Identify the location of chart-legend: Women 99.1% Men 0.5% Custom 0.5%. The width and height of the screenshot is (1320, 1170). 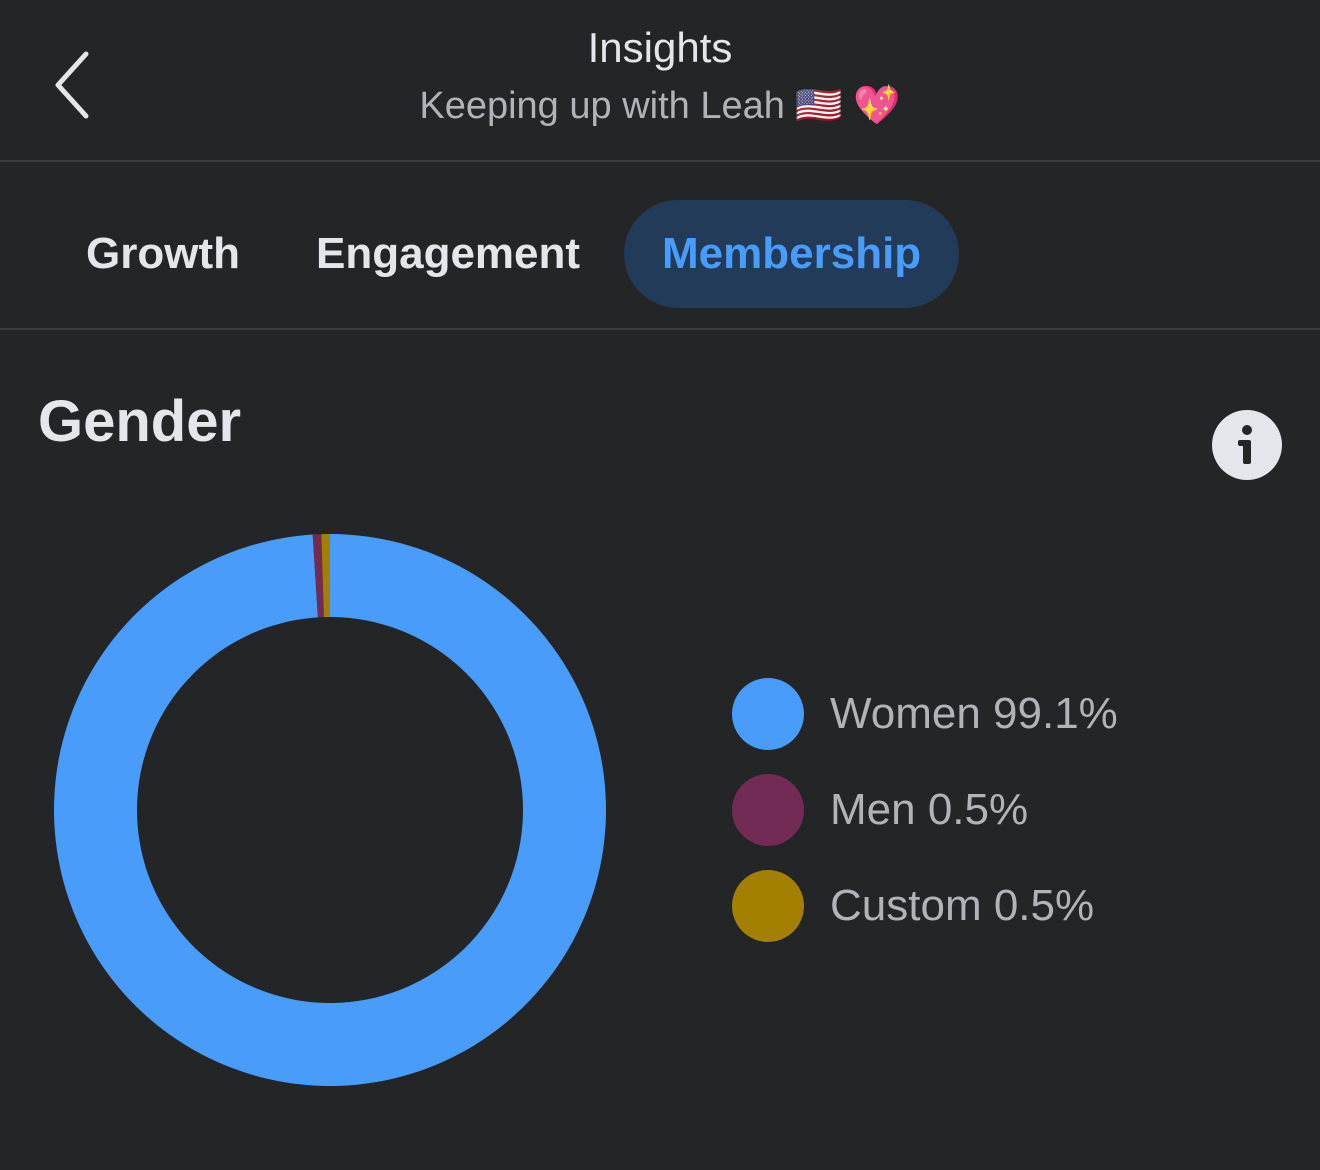
(925, 822).